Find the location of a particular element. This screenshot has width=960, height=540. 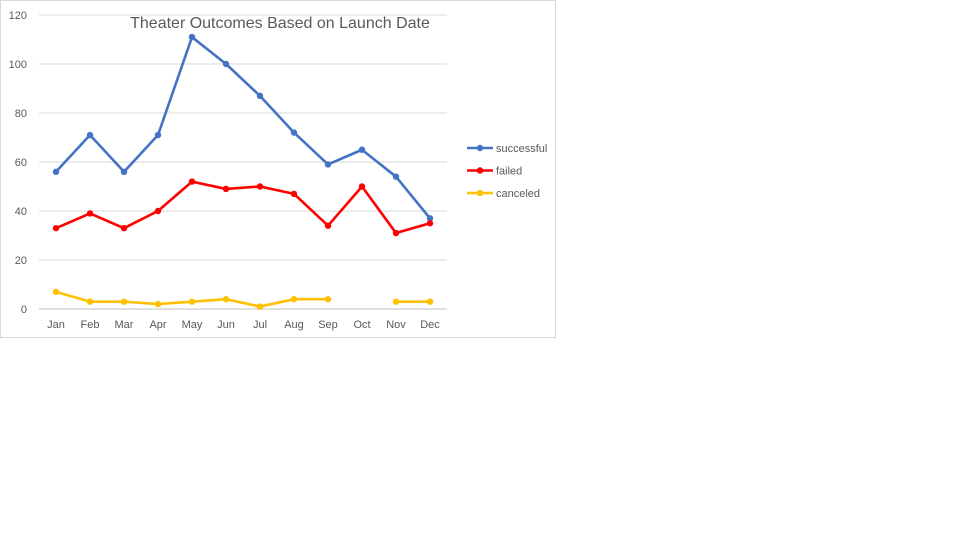

x-tick-label: Mar is located at coordinates (124, 325).